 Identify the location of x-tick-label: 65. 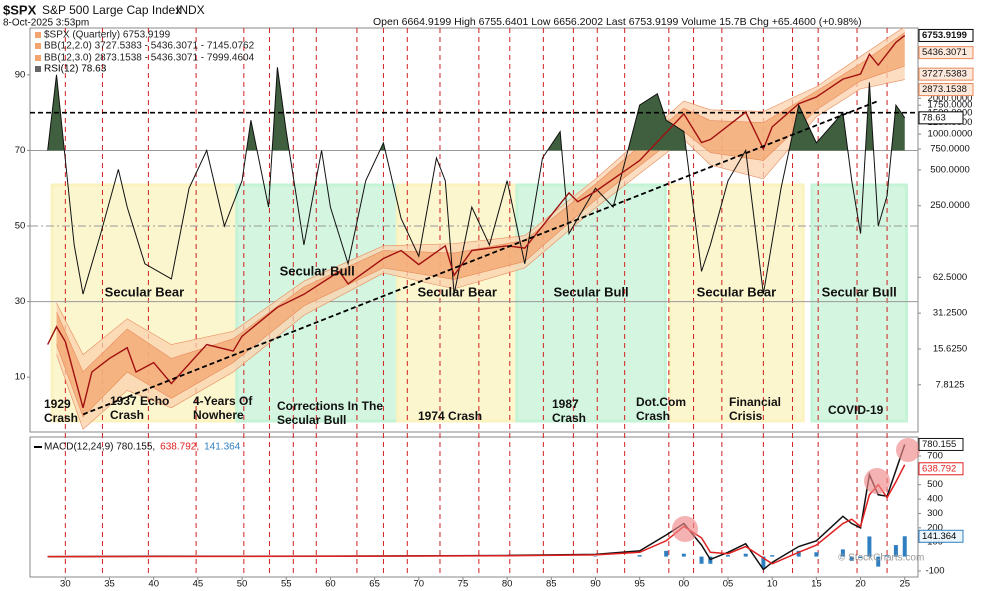
(374, 584).